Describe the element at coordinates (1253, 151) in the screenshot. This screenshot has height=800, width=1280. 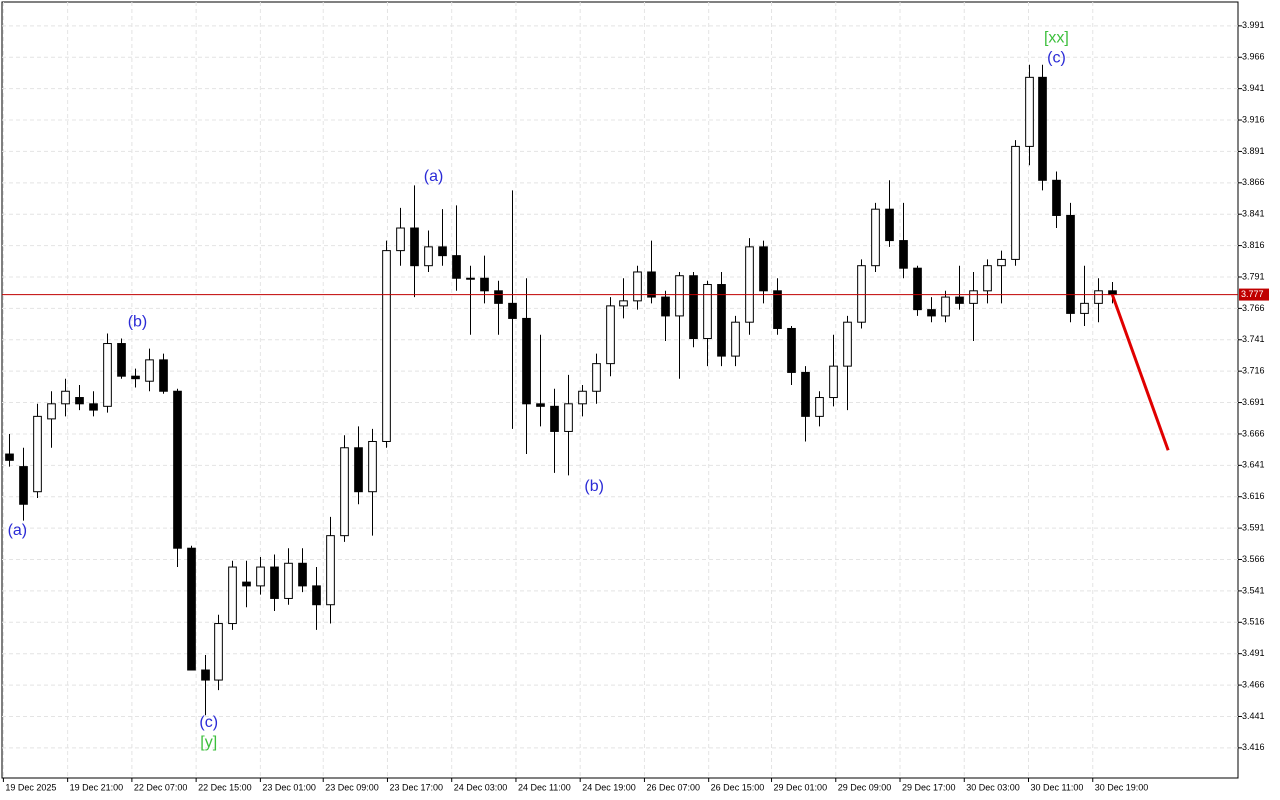
I see `y-tick-label: 3.891` at that location.